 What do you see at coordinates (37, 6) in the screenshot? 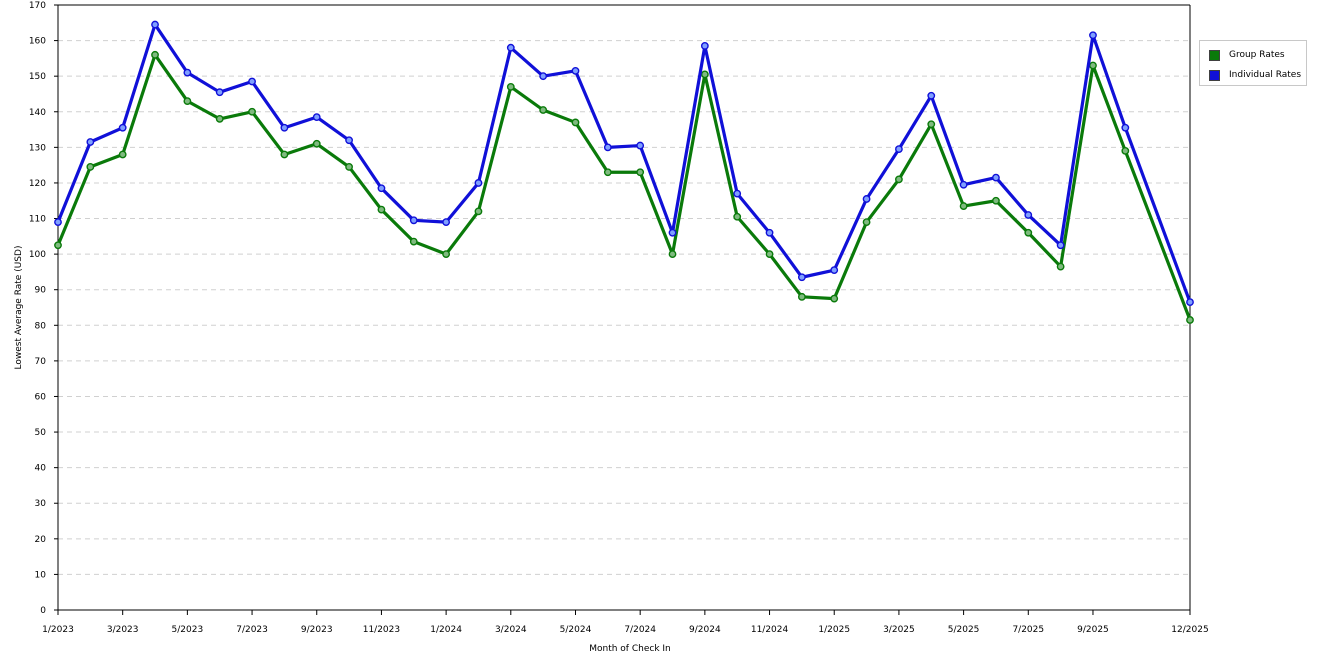
I see `y-tick-label: 170` at bounding box center [37, 6].